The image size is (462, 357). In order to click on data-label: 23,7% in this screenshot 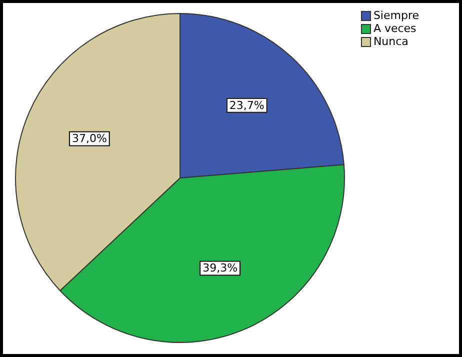, I will do `click(246, 105)`.